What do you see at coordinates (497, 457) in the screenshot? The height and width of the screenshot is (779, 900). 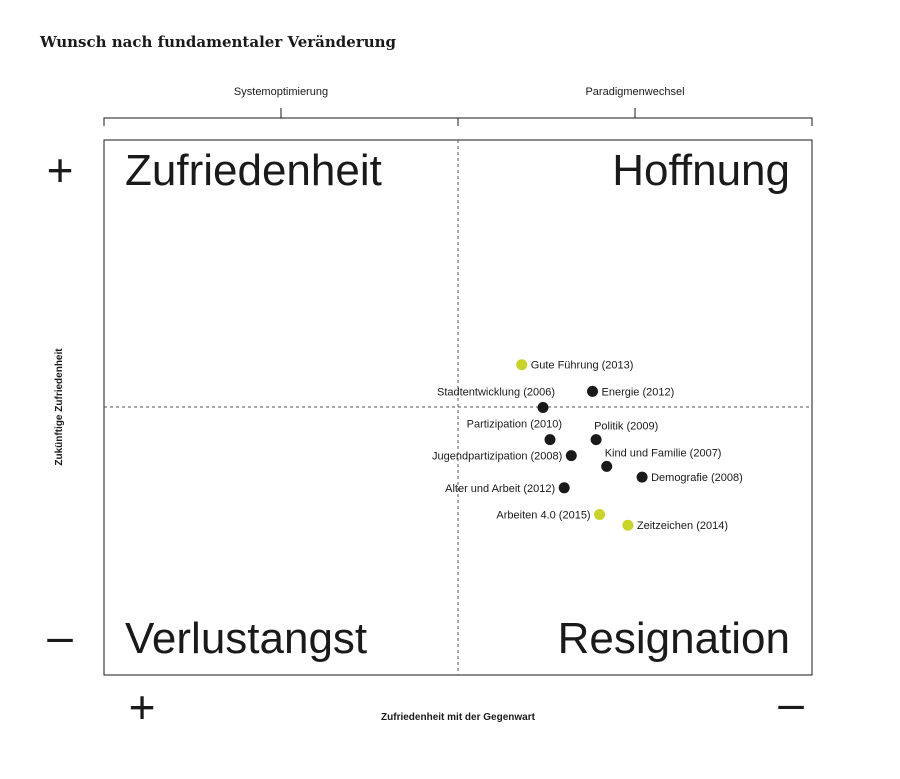 I see `data-point-label: Jugendpartizipation (2008)` at bounding box center [497, 457].